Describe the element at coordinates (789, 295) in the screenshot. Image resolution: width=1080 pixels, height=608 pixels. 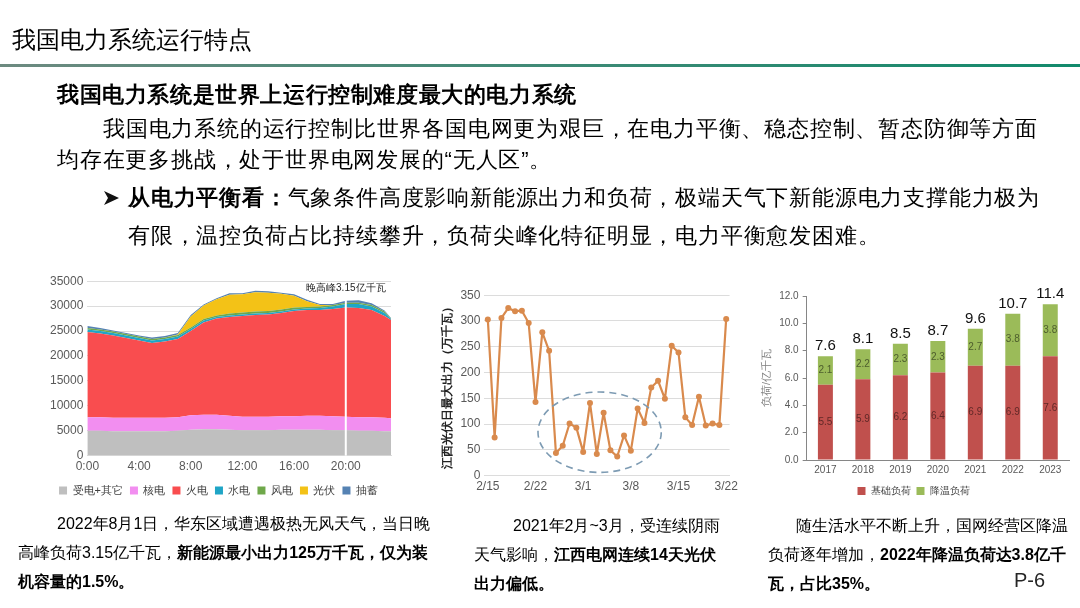
I see `y-tick-label: 12.0` at that location.